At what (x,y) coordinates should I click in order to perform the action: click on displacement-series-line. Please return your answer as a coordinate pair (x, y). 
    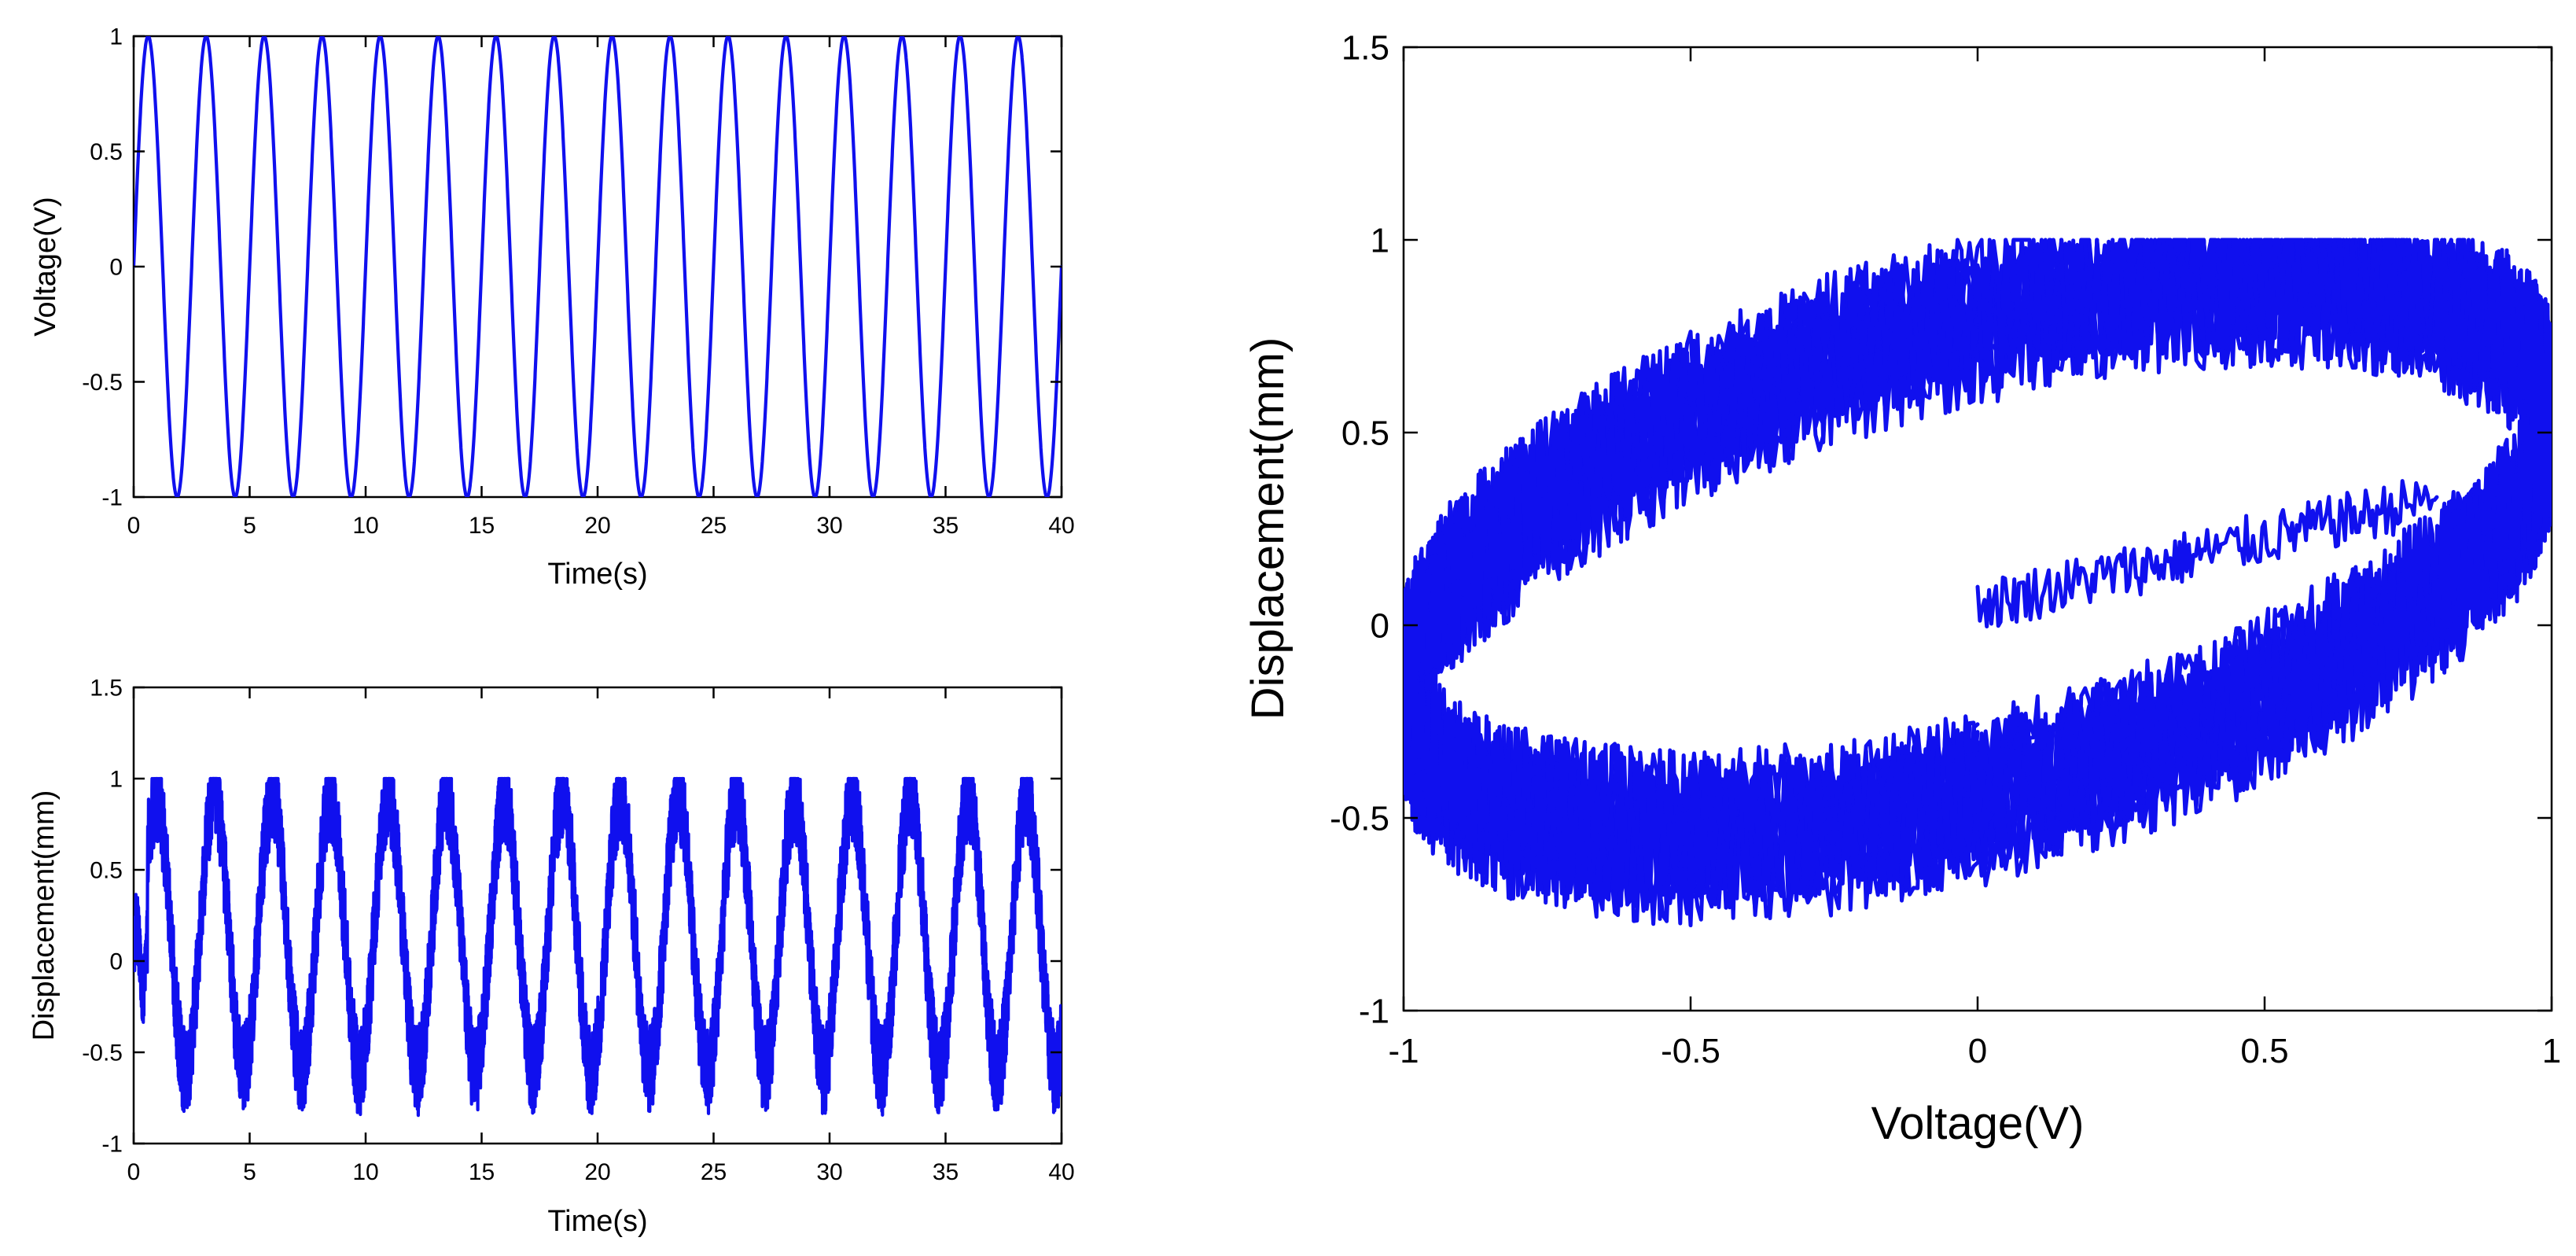
    Looking at the image, I should click on (598, 947).